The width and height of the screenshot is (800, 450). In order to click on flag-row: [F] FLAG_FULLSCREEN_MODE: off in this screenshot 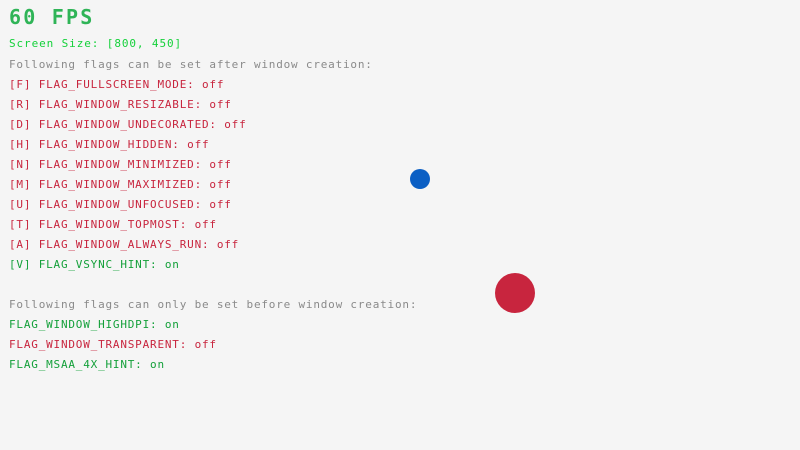, I will do `click(117, 84)`.